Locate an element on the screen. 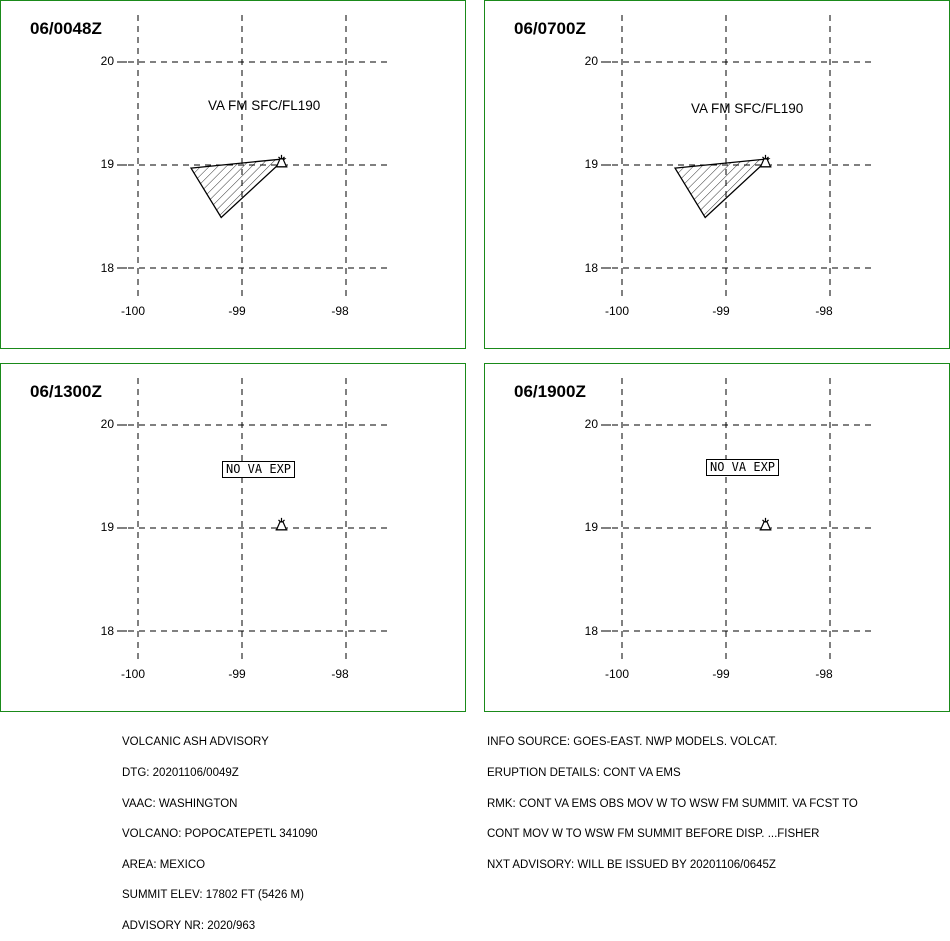 The width and height of the screenshot is (950, 941). advisory-line: ERUPTION DETAILS: CONT VA EMS is located at coordinates (584, 773).